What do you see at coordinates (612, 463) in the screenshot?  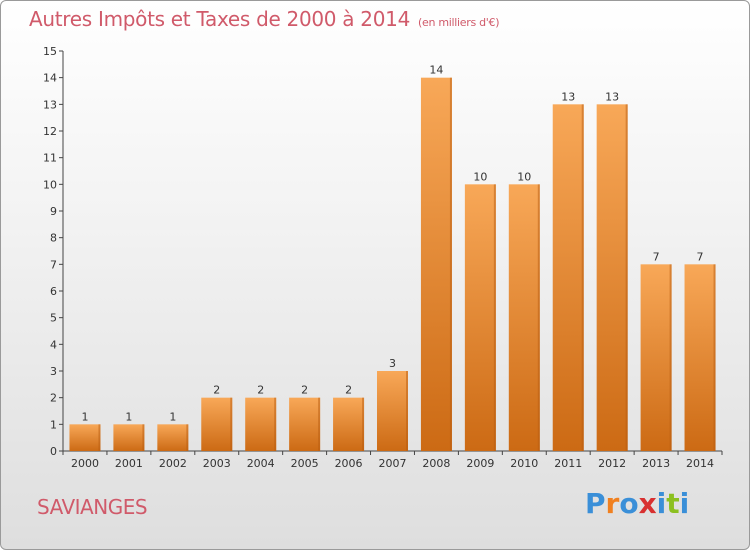 I see `x-tick-label: 2012` at bounding box center [612, 463].